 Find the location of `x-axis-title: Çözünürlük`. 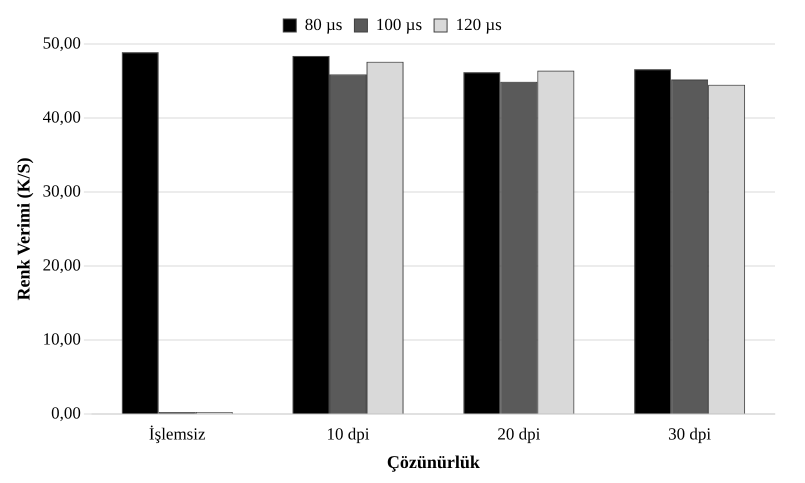

x-axis-title: Çözünürlük is located at coordinates (433, 462).